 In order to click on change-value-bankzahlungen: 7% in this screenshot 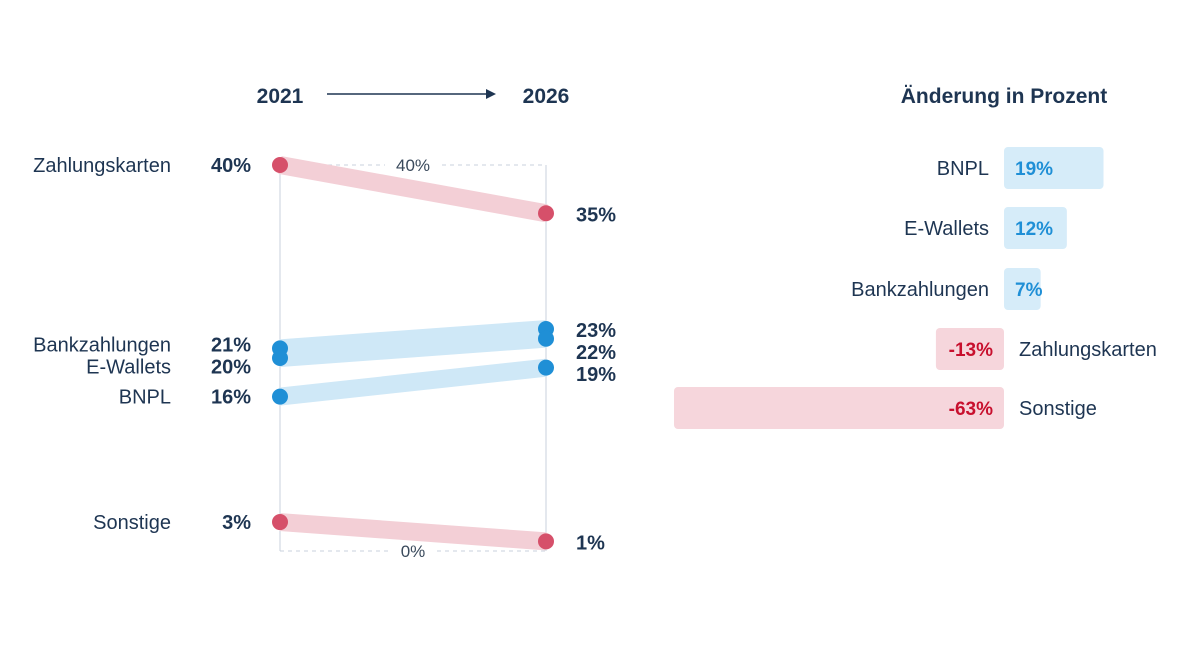, I will do `click(1029, 290)`.